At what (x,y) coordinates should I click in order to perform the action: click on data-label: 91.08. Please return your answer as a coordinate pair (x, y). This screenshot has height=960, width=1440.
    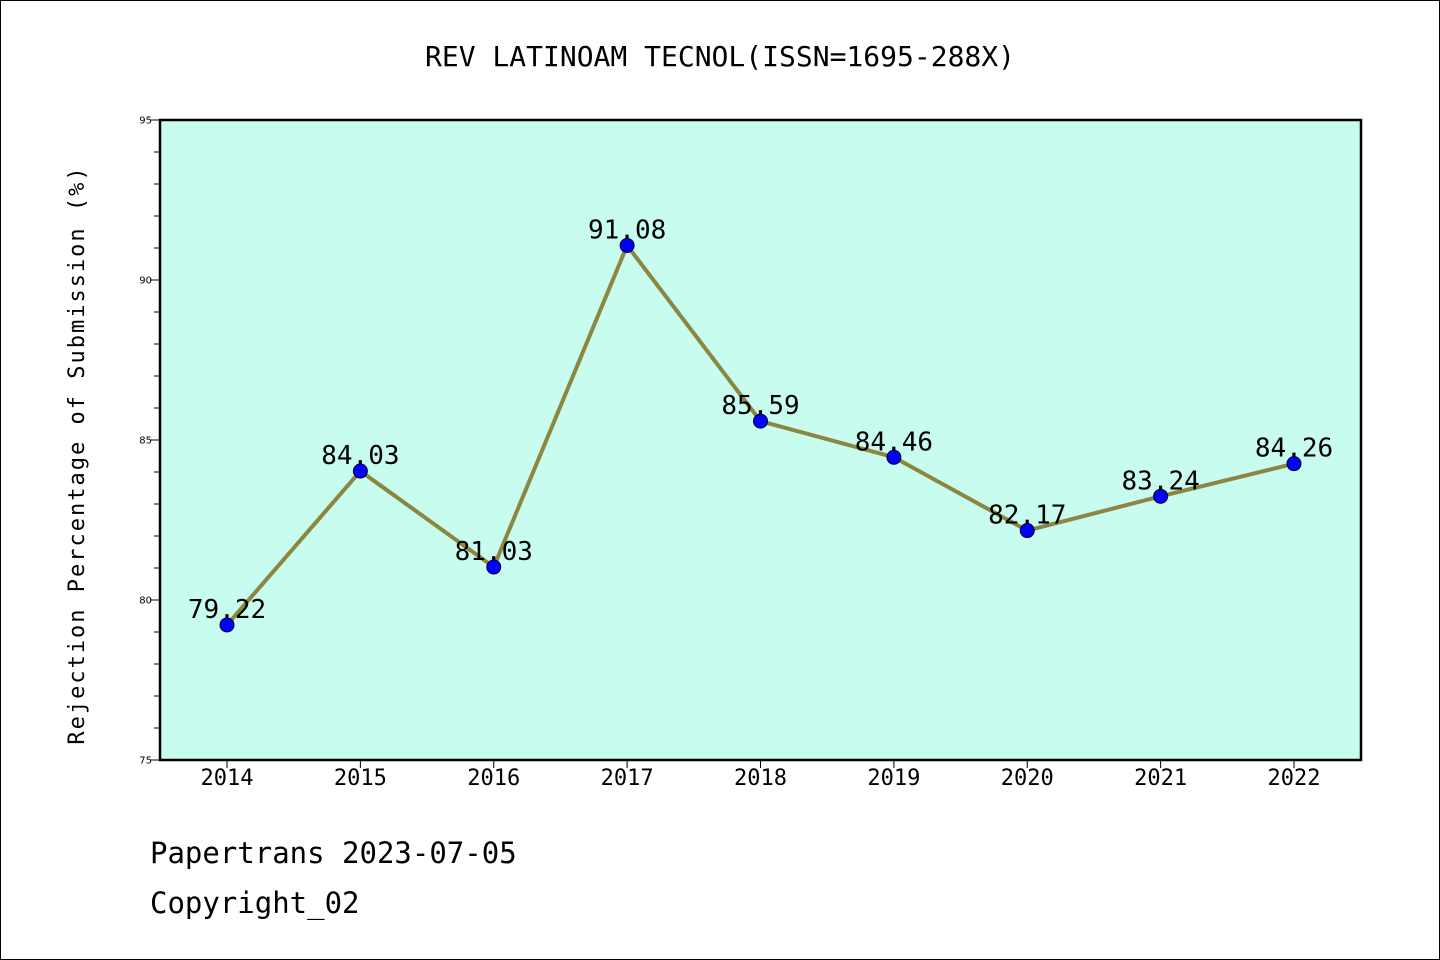
    Looking at the image, I should click on (627, 230).